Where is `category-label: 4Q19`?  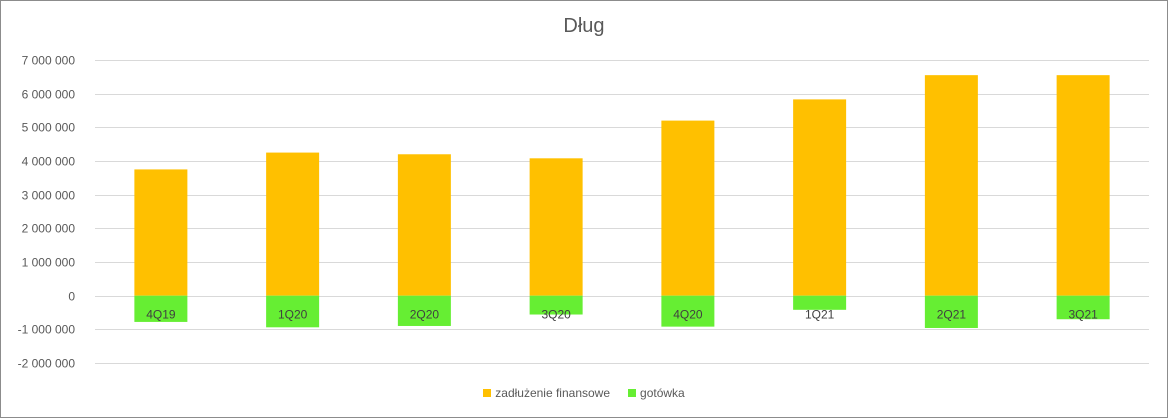
category-label: 4Q19 is located at coordinates (161, 315).